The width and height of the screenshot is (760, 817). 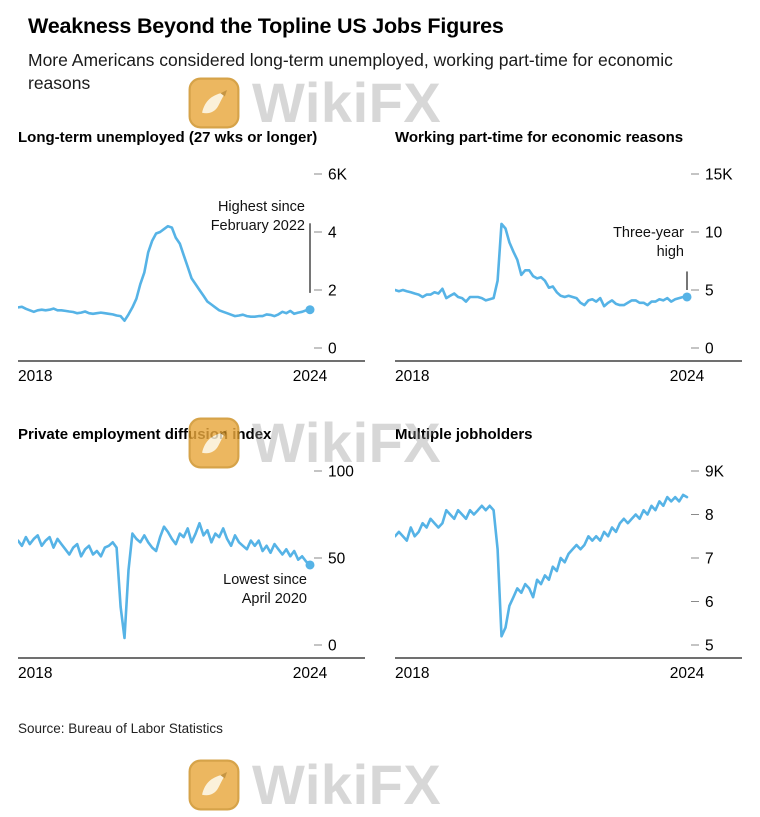 I want to click on chart-canvas: 6K 4 2 0, so click(x=190, y=264).